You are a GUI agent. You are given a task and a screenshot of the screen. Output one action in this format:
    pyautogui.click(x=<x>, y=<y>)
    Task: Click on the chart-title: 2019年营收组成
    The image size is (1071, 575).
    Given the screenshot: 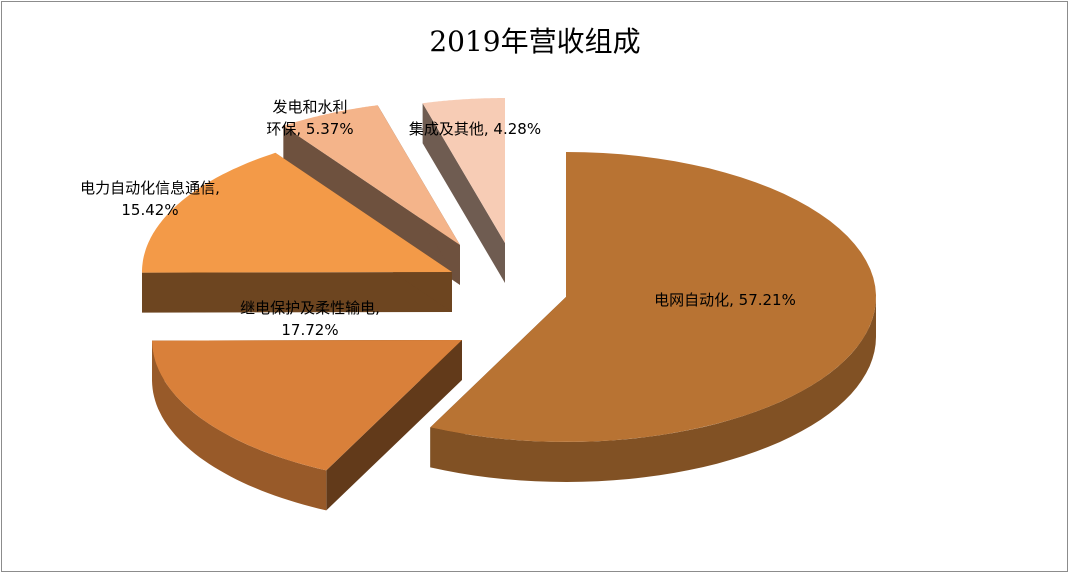 What is the action you would take?
    pyautogui.click(x=534, y=41)
    